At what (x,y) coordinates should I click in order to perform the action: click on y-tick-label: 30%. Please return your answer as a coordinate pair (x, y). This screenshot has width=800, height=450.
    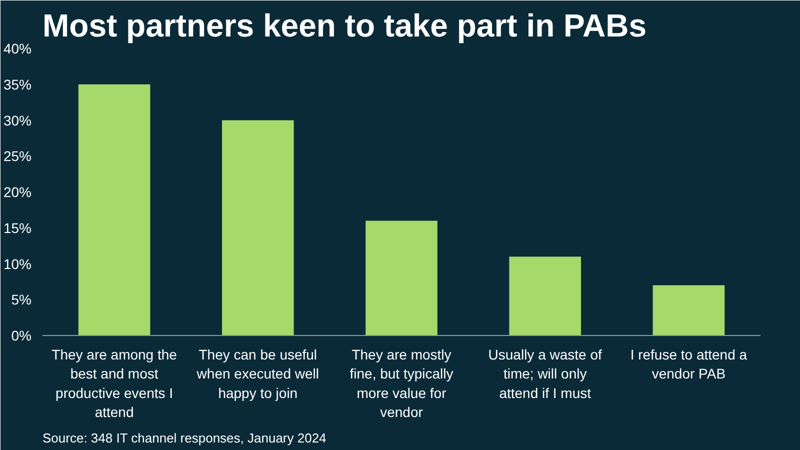
    Looking at the image, I should click on (17, 120).